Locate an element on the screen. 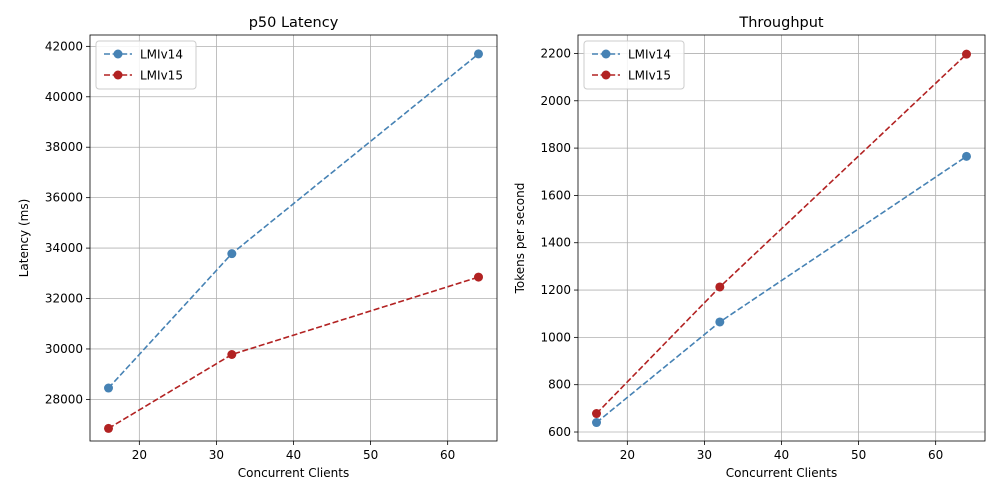 This screenshot has width=1000, height=500. latency-chart-title: p50 Latency is located at coordinates (294, 23).